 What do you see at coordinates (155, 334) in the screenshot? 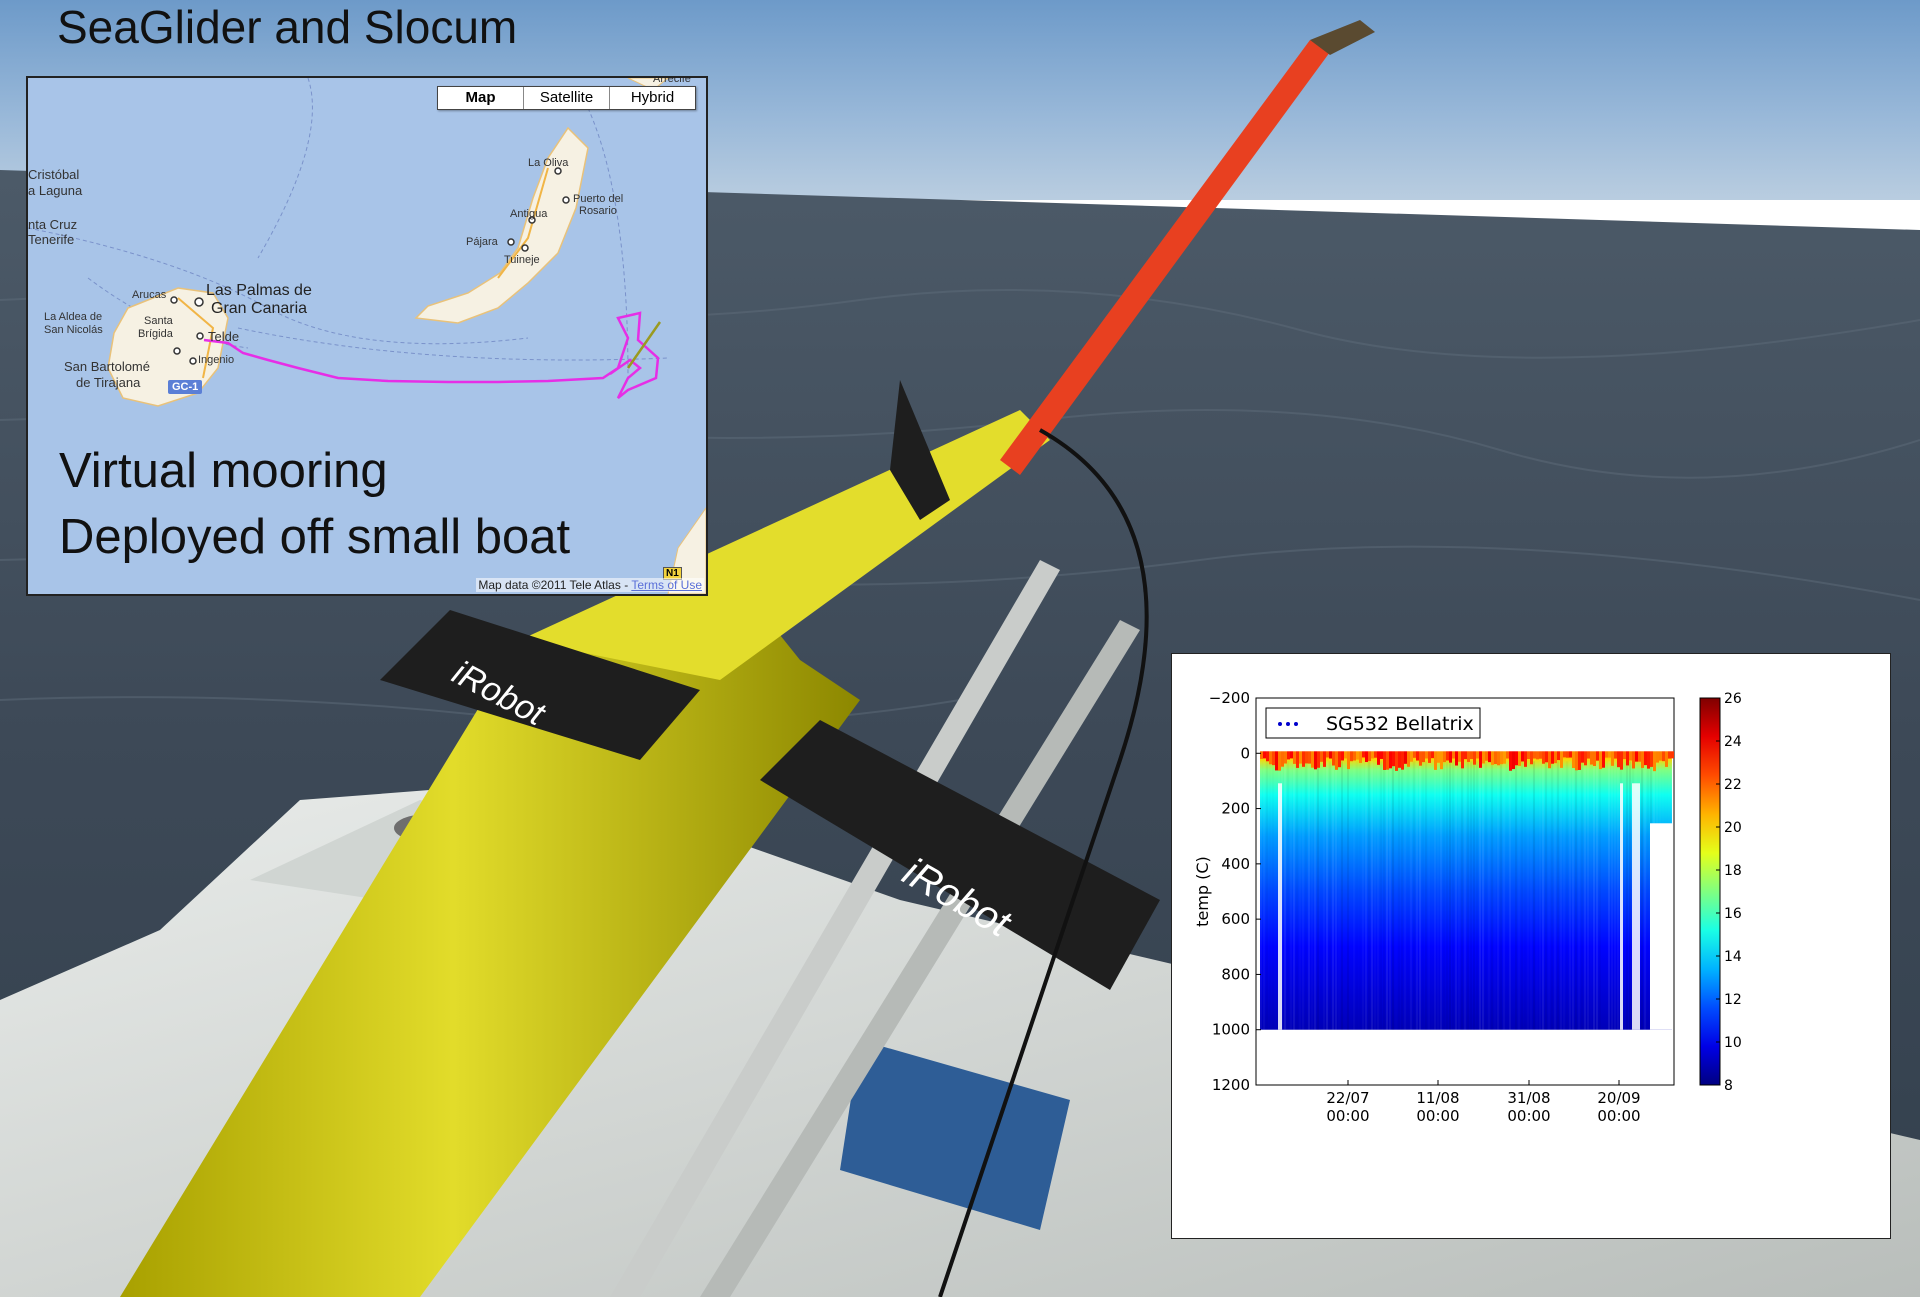
I see `place-label: Brígida` at bounding box center [155, 334].